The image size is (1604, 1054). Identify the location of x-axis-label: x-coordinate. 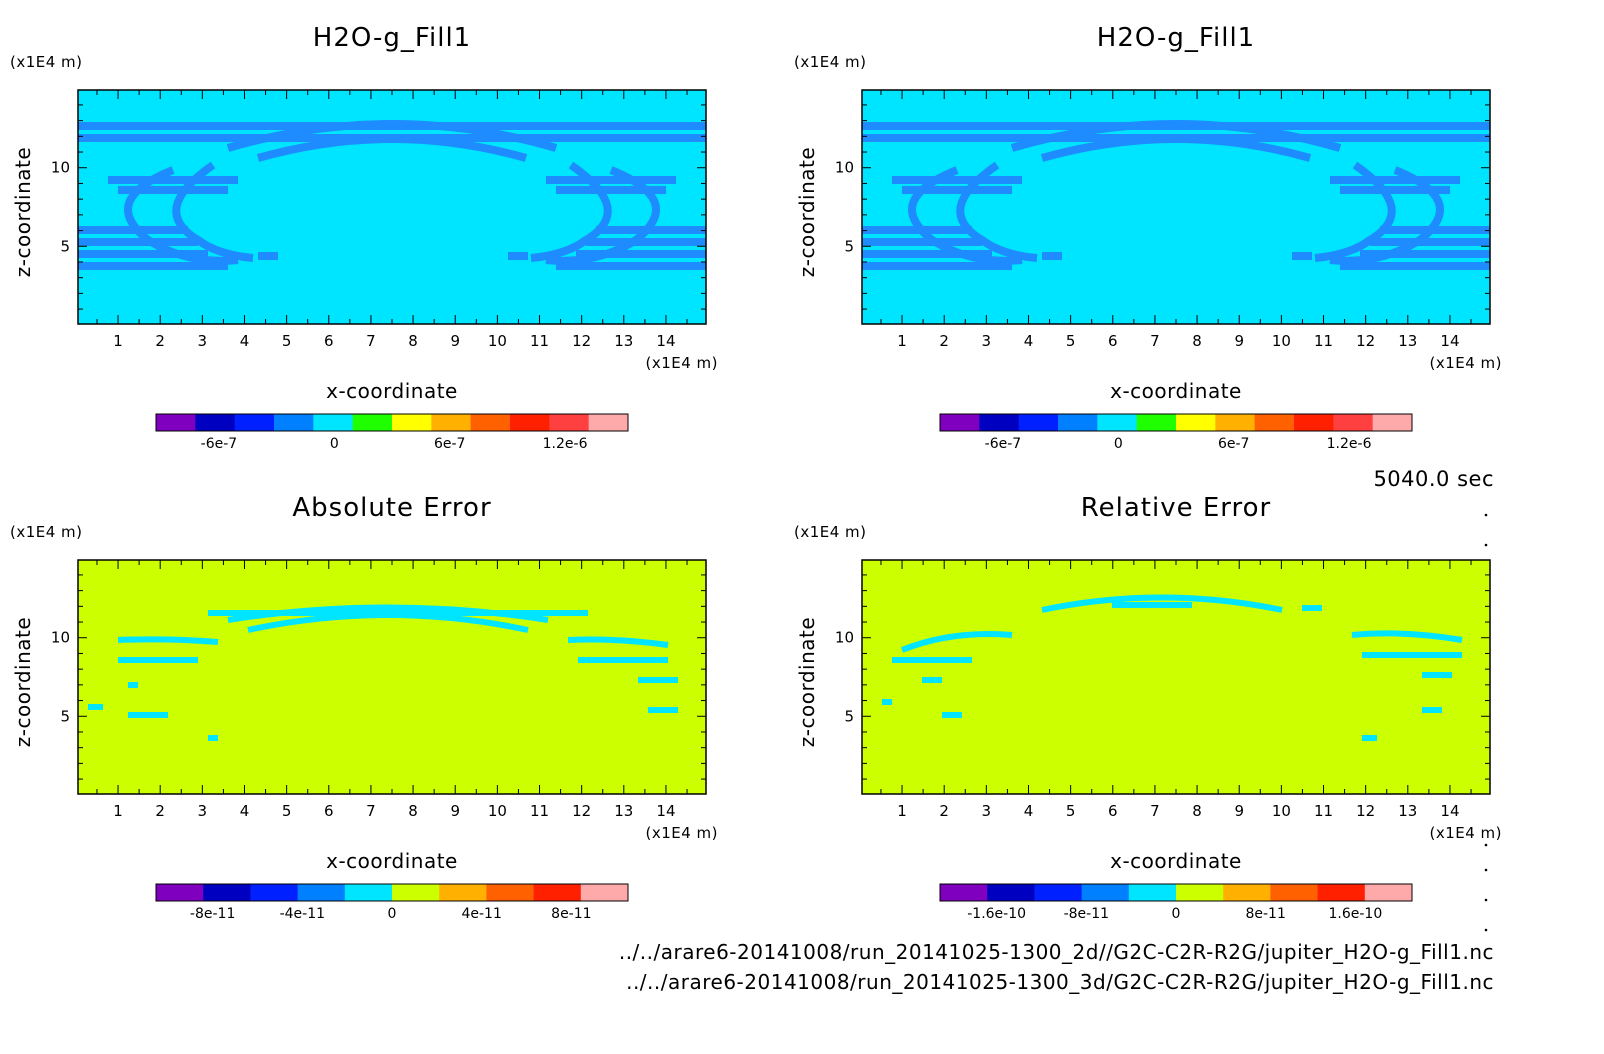
(392, 391).